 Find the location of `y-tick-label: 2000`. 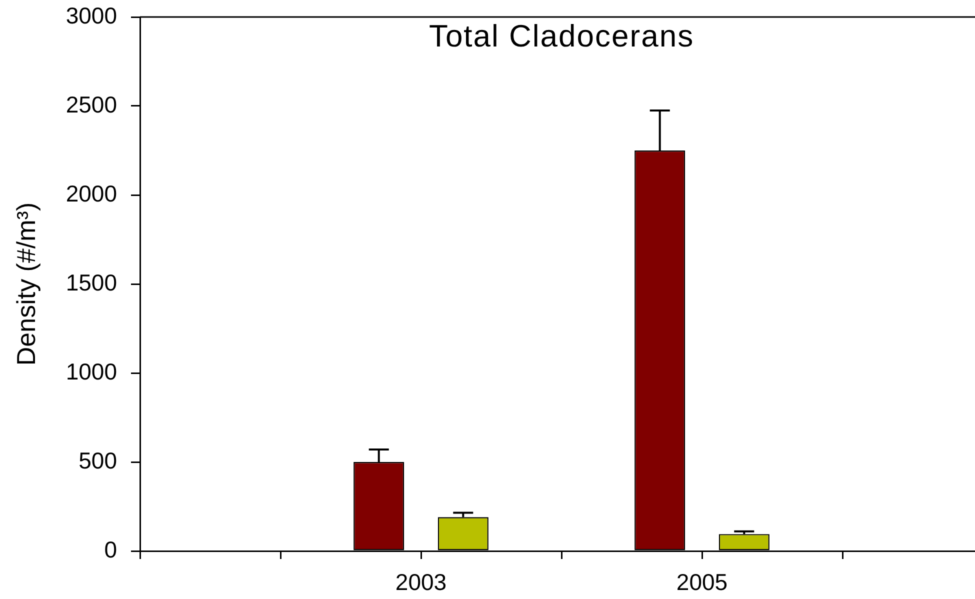

y-tick-label: 2000 is located at coordinates (91, 193).